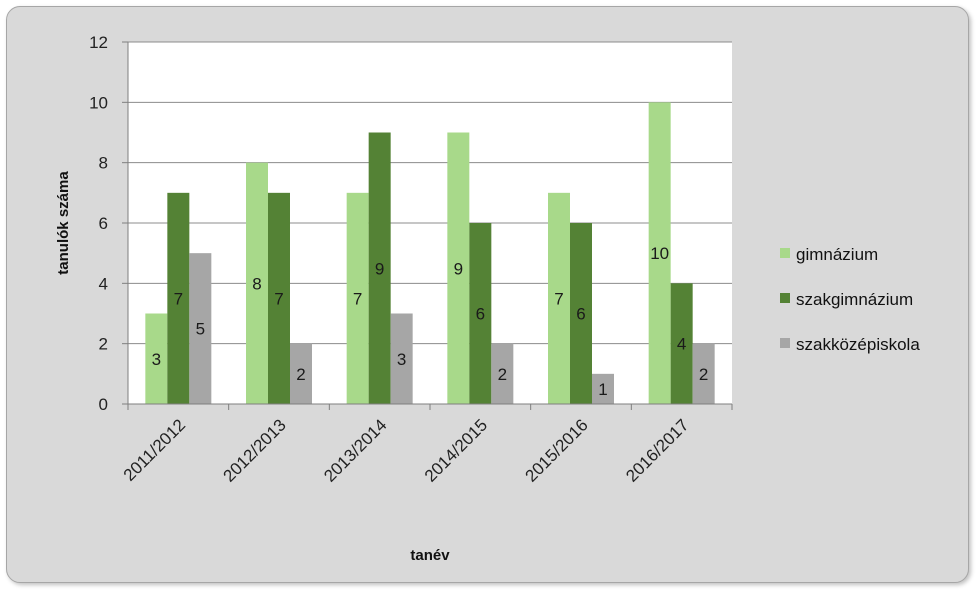  Describe the element at coordinates (103, 404) in the screenshot. I see `y-tick-label: 0` at that location.